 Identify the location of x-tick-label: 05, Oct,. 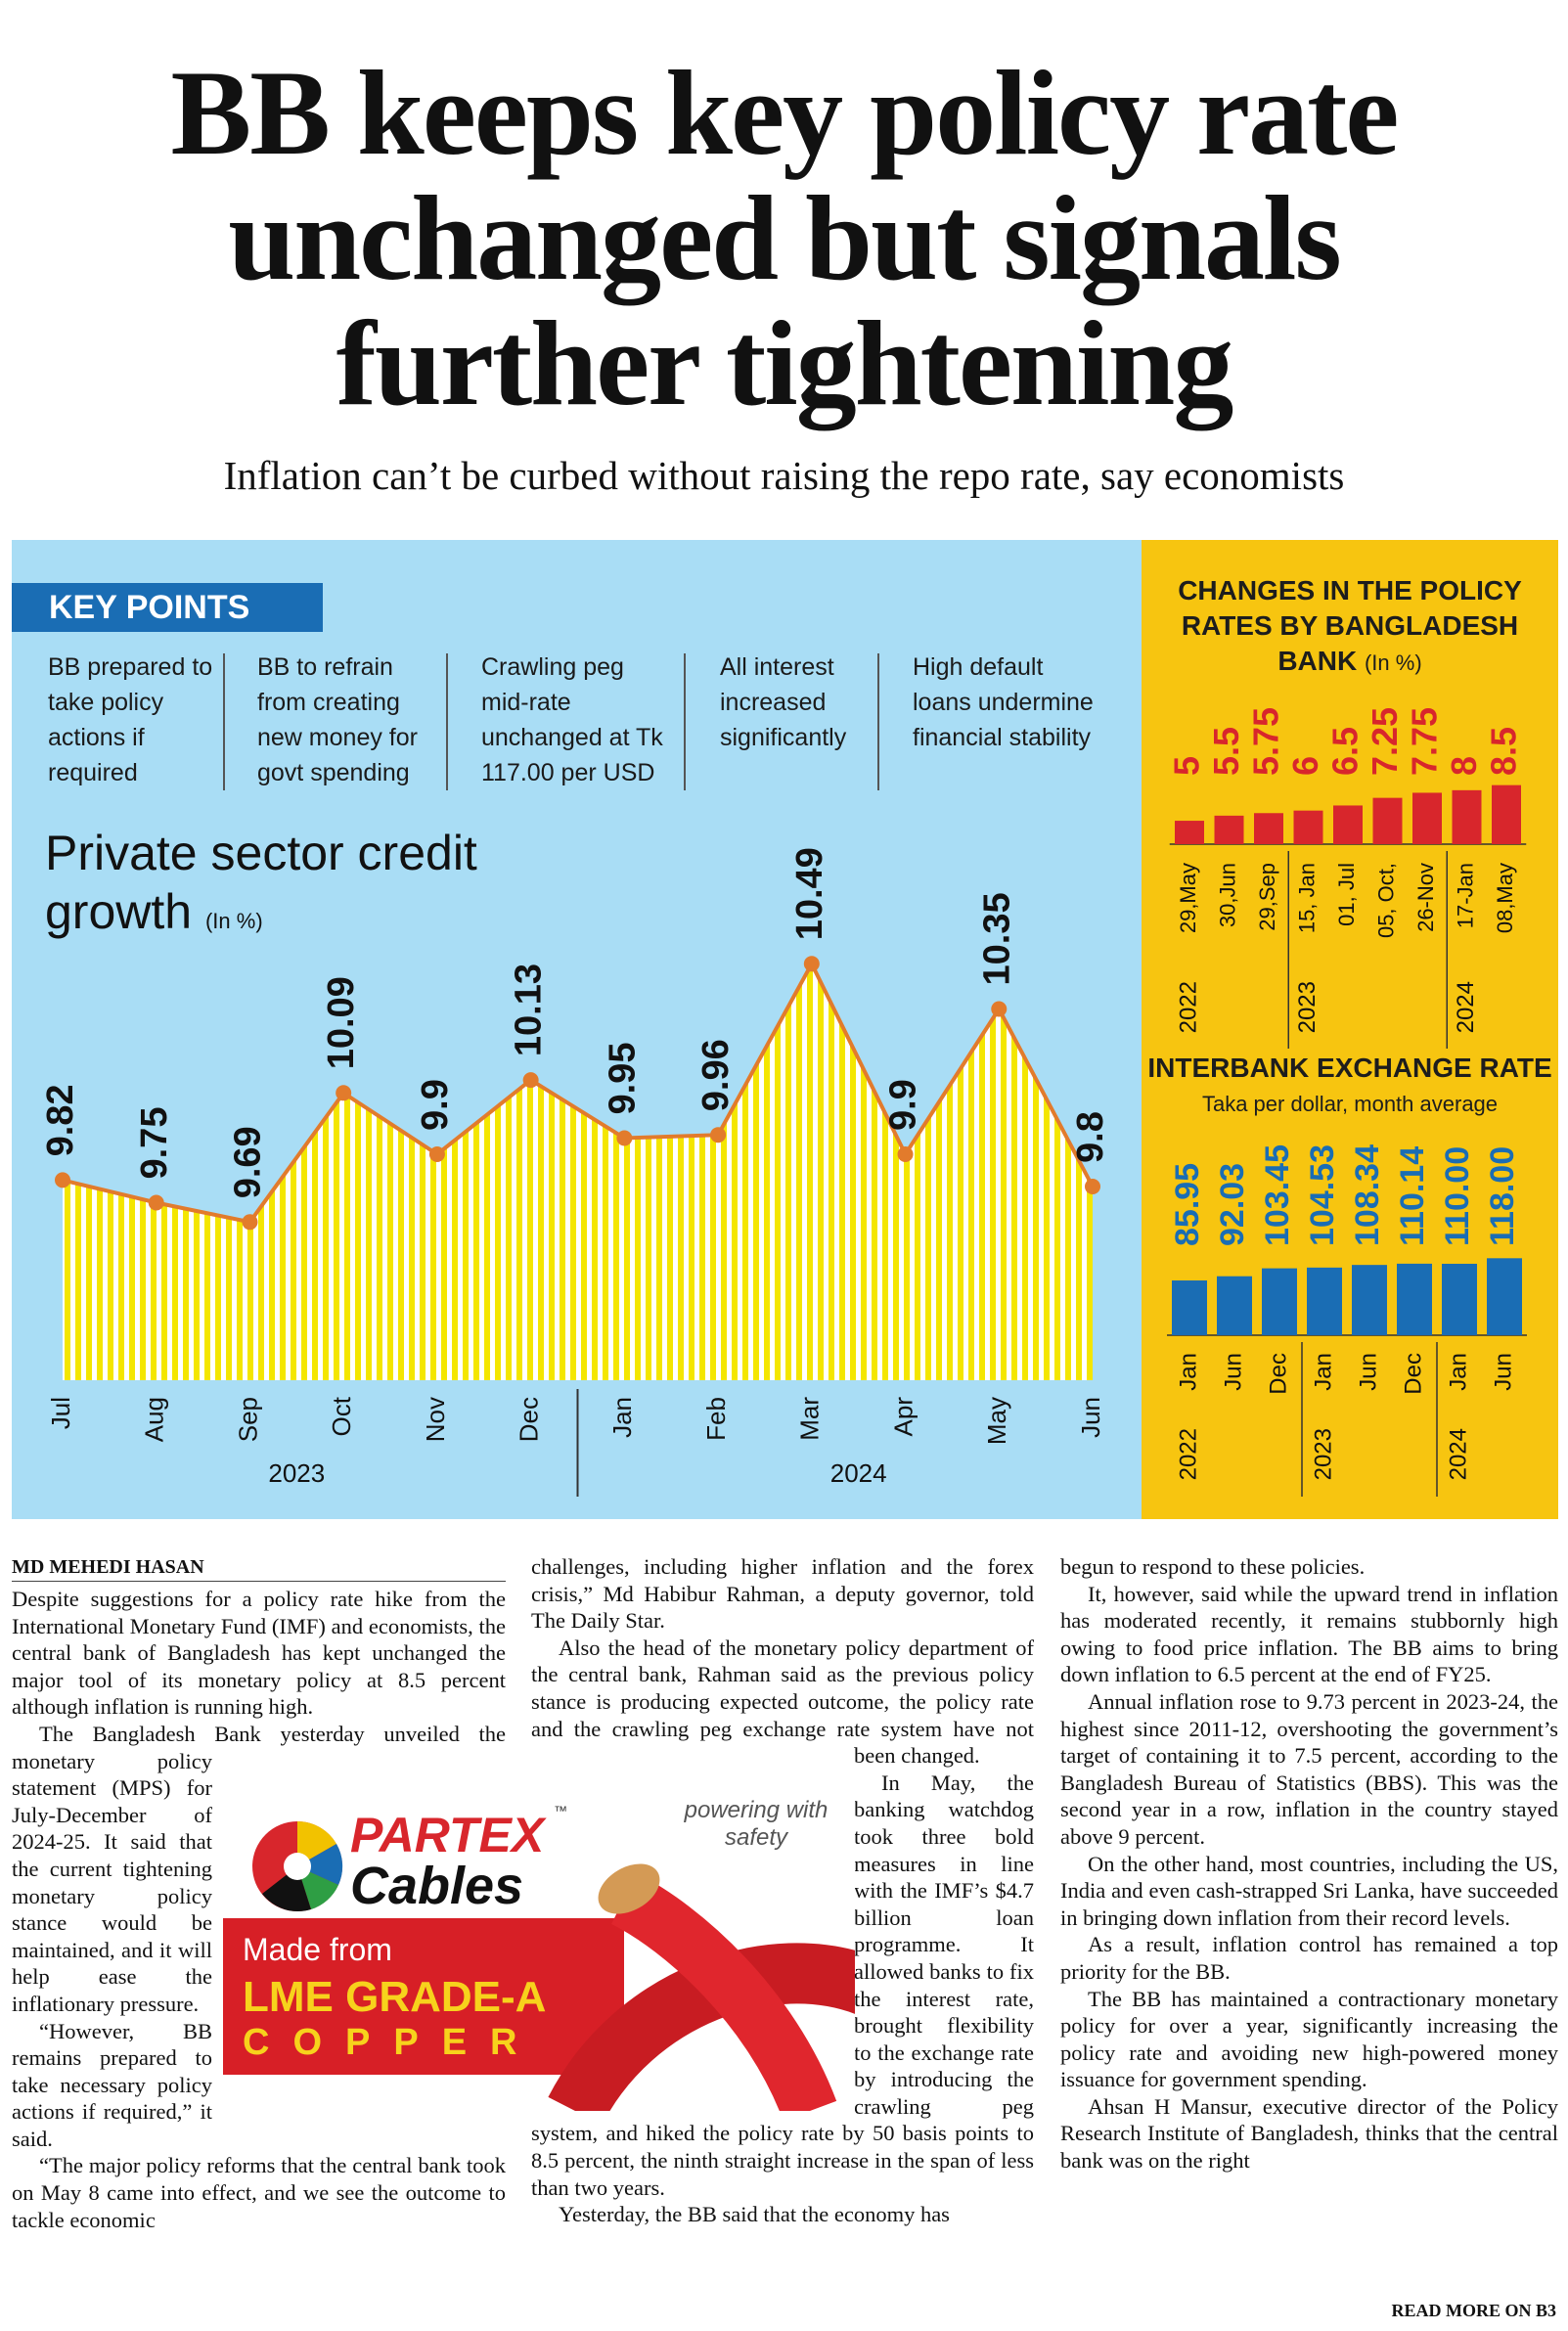
(1385, 900).